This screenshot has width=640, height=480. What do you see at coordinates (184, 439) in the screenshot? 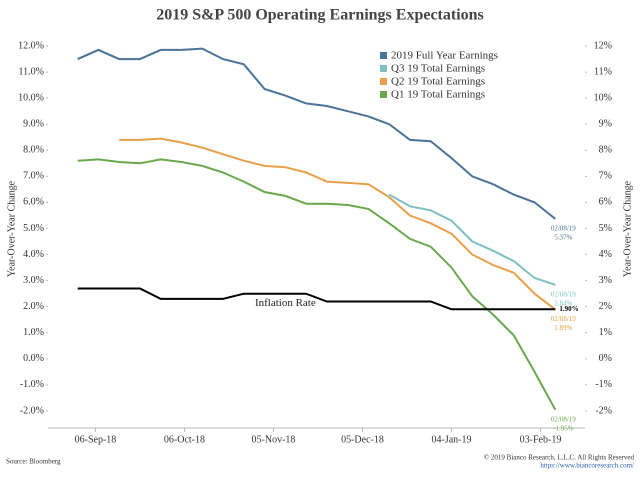
I see `x-tick-label: 06-Oct-18` at bounding box center [184, 439].